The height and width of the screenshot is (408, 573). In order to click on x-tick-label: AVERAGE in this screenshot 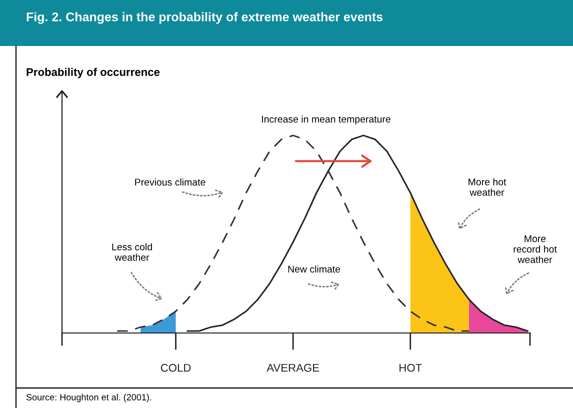, I will do `click(293, 368)`.